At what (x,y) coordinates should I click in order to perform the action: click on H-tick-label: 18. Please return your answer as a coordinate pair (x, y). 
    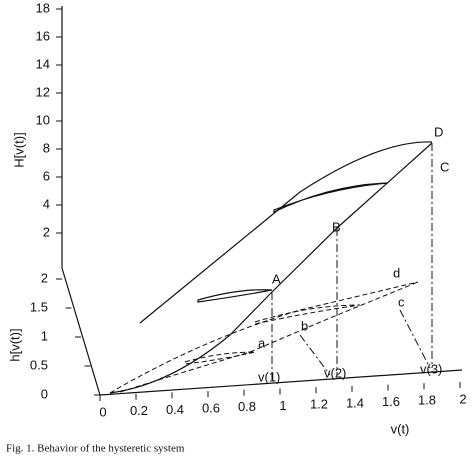
    Looking at the image, I should click on (43, 7).